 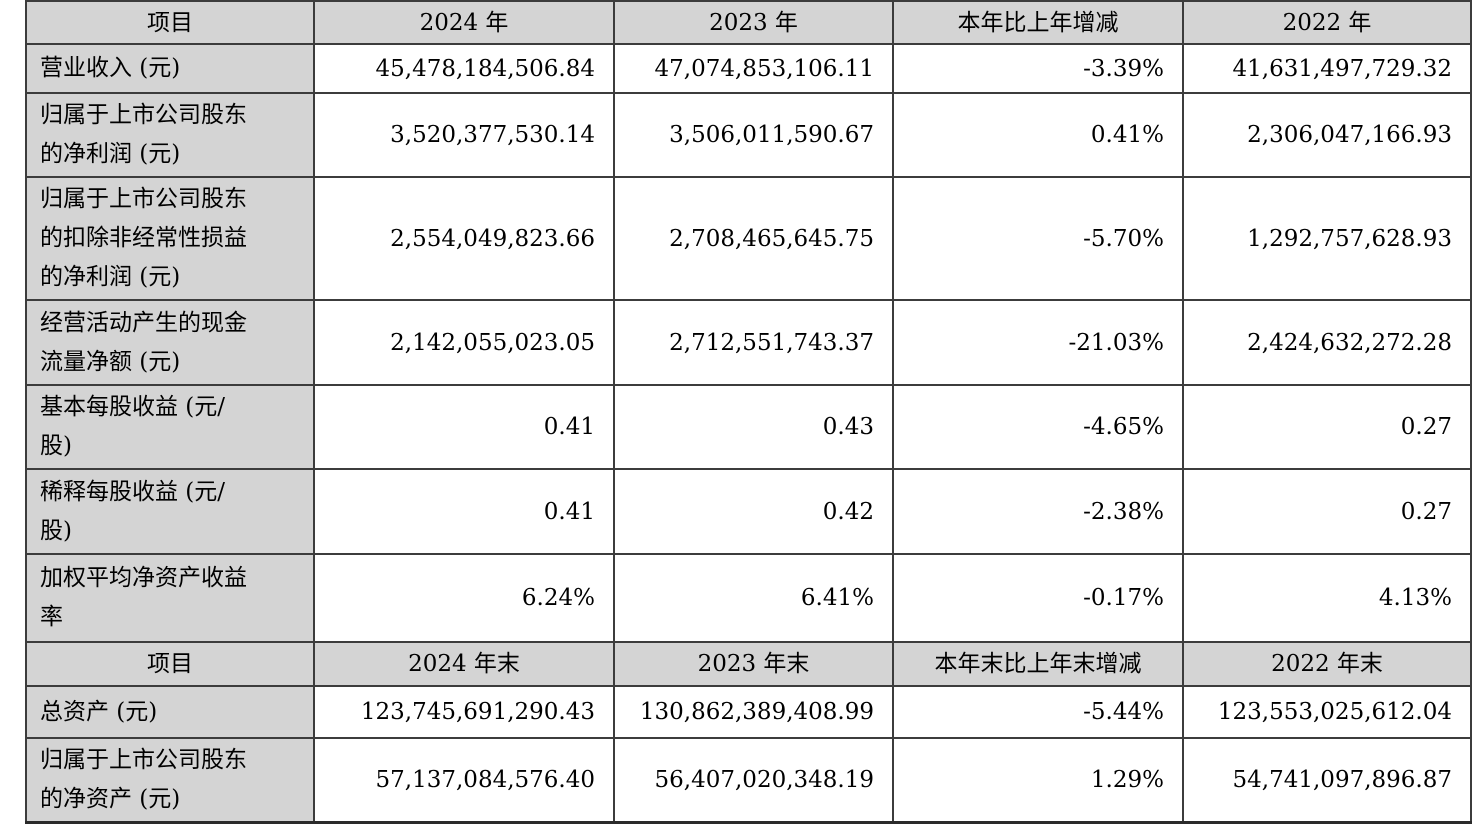 I want to click on change-cell: -0.17%, so click(x=1038, y=598).